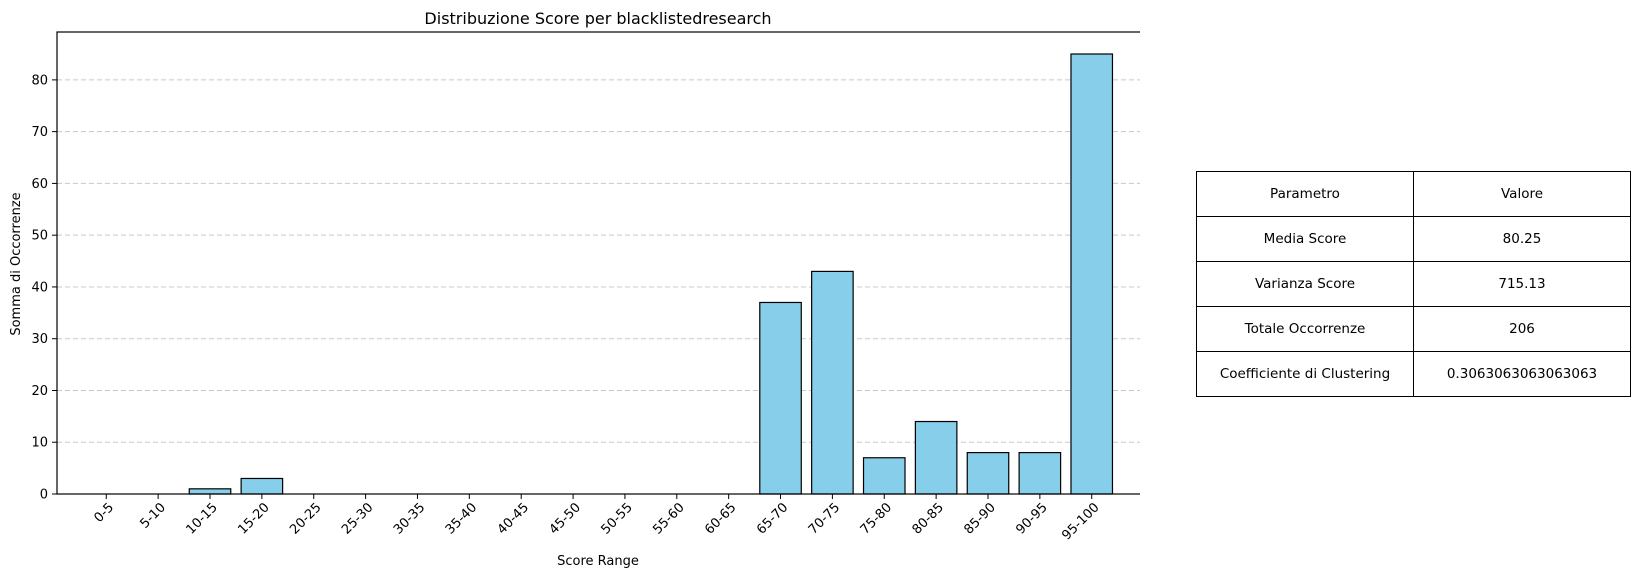 This screenshot has height=578, width=1640. What do you see at coordinates (461, 518) in the screenshot?
I see `x-tick-label: 35-40` at bounding box center [461, 518].